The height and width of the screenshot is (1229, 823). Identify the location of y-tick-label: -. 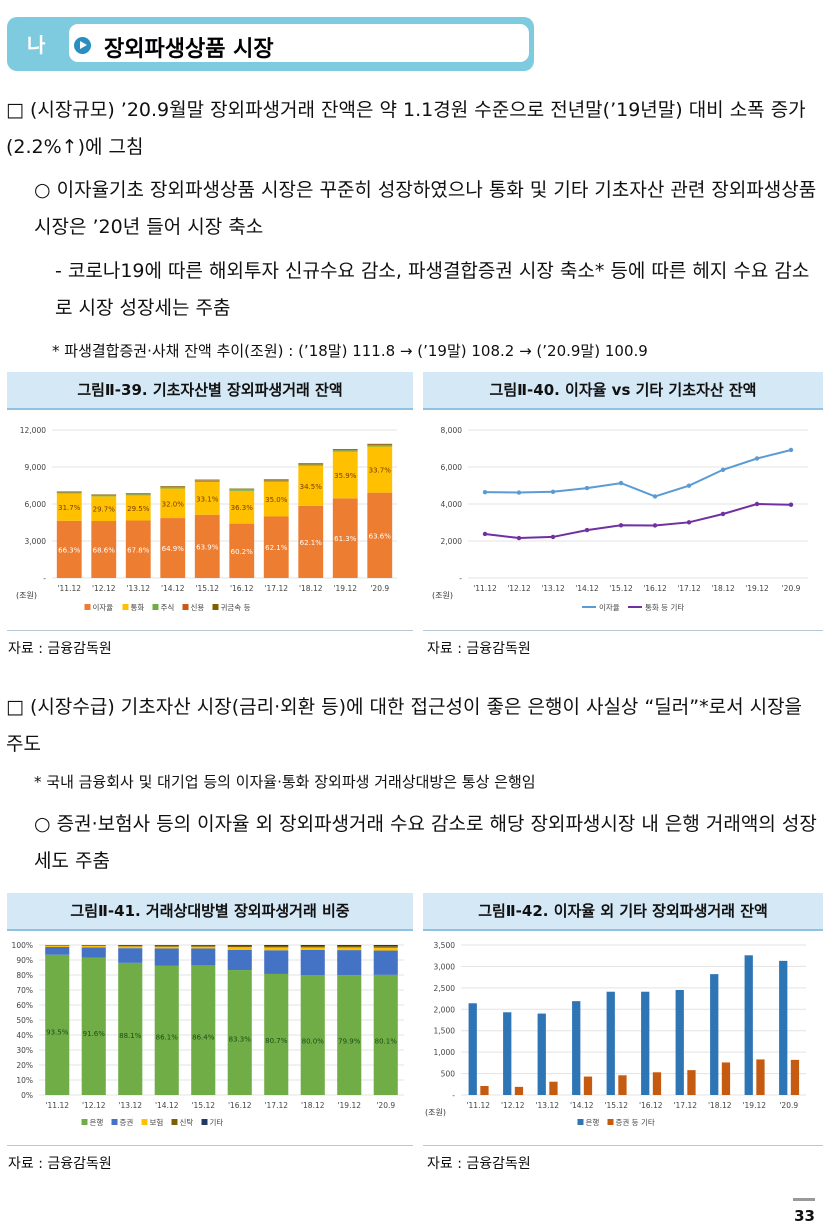
(460, 578).